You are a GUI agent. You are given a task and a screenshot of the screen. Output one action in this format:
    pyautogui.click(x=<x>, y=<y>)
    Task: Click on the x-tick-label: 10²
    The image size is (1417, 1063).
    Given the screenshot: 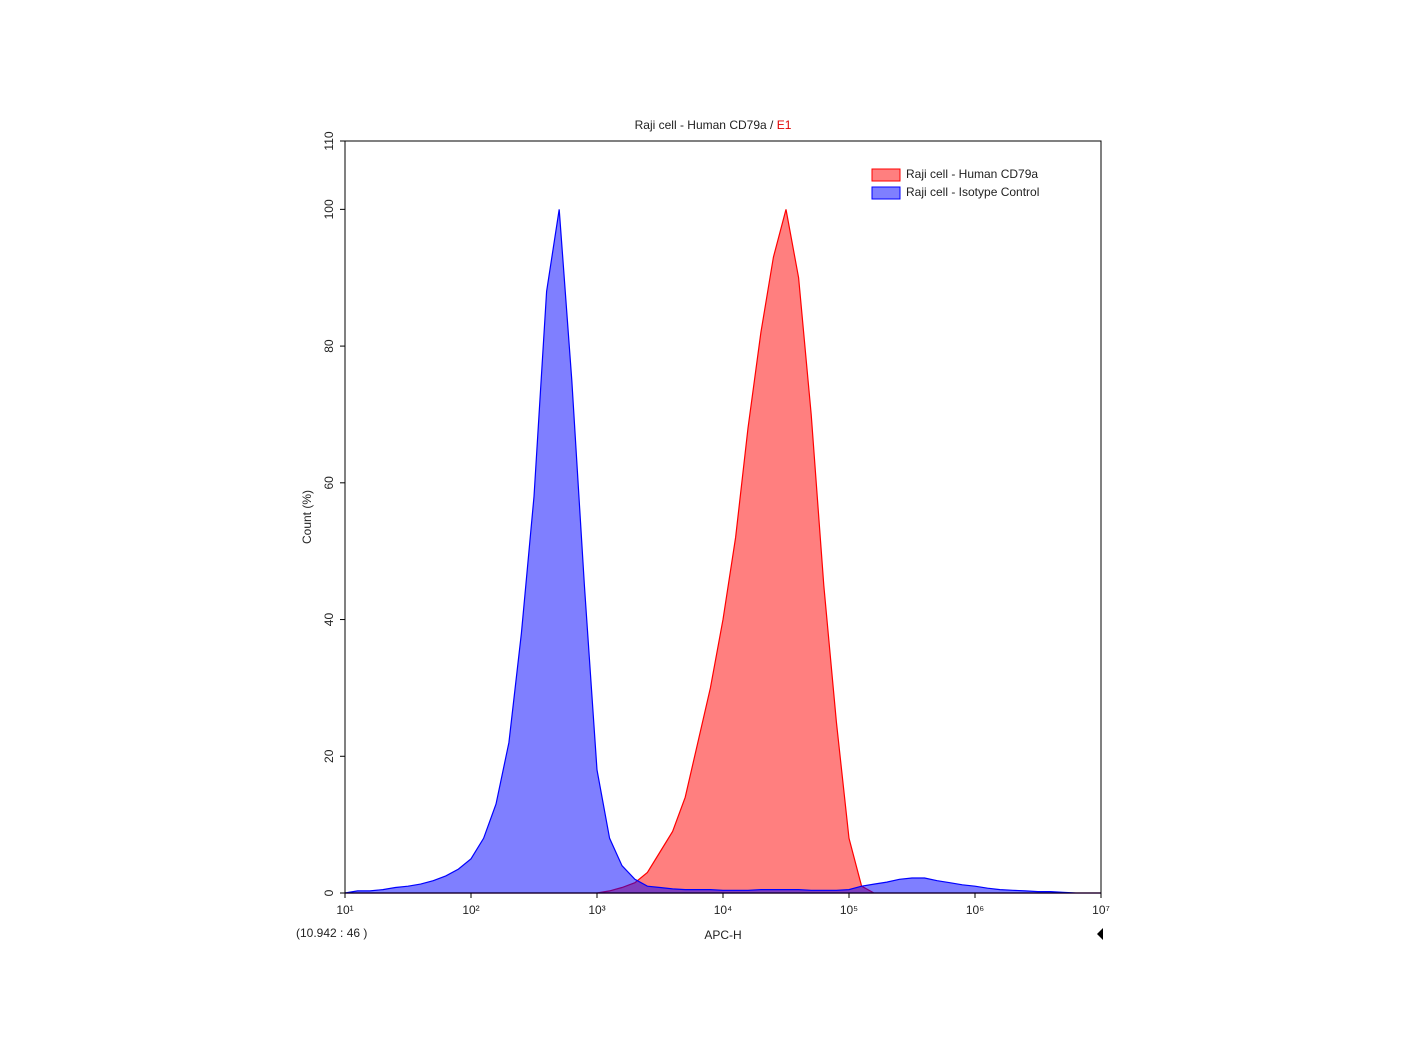 What is the action you would take?
    pyautogui.click(x=470, y=910)
    